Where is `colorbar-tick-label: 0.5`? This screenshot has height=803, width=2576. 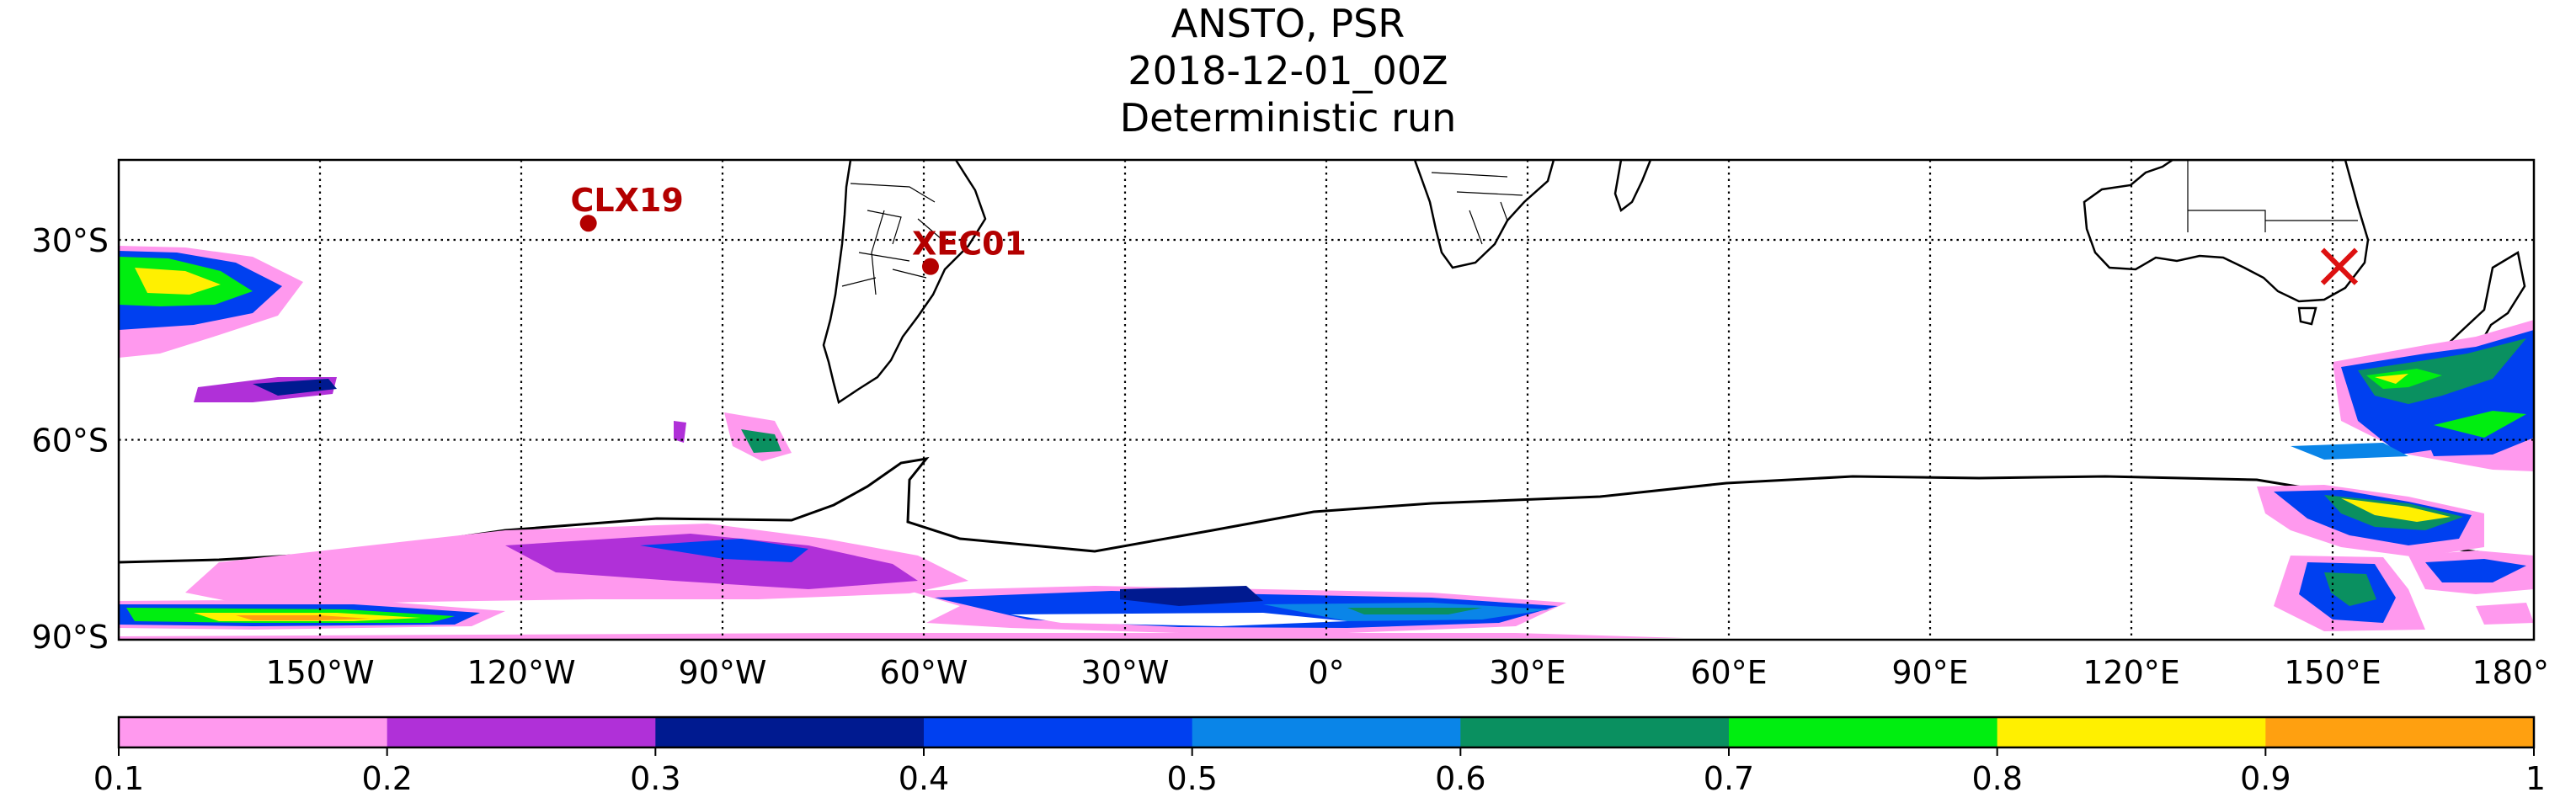 colorbar-tick-label: 0.5 is located at coordinates (1191, 778).